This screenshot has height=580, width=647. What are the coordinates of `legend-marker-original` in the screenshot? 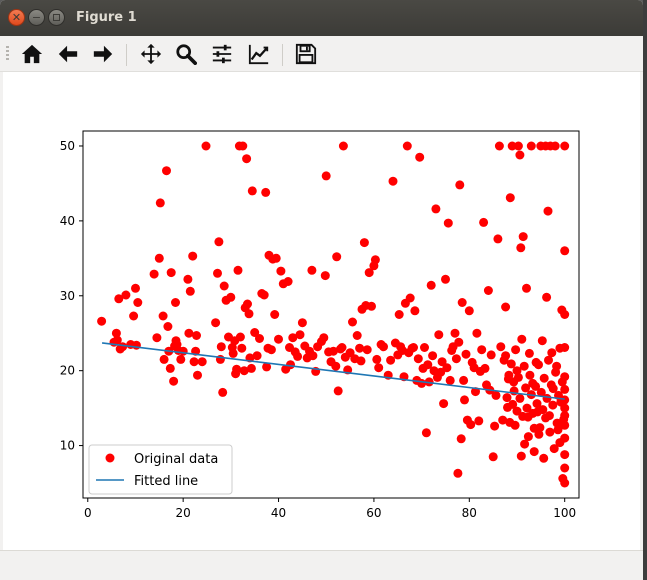 It's located at (110, 458).